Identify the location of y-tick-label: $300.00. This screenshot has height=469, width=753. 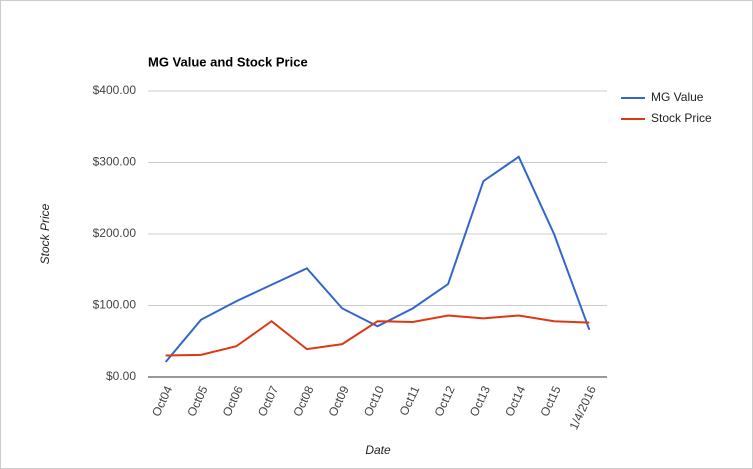
(115, 162).